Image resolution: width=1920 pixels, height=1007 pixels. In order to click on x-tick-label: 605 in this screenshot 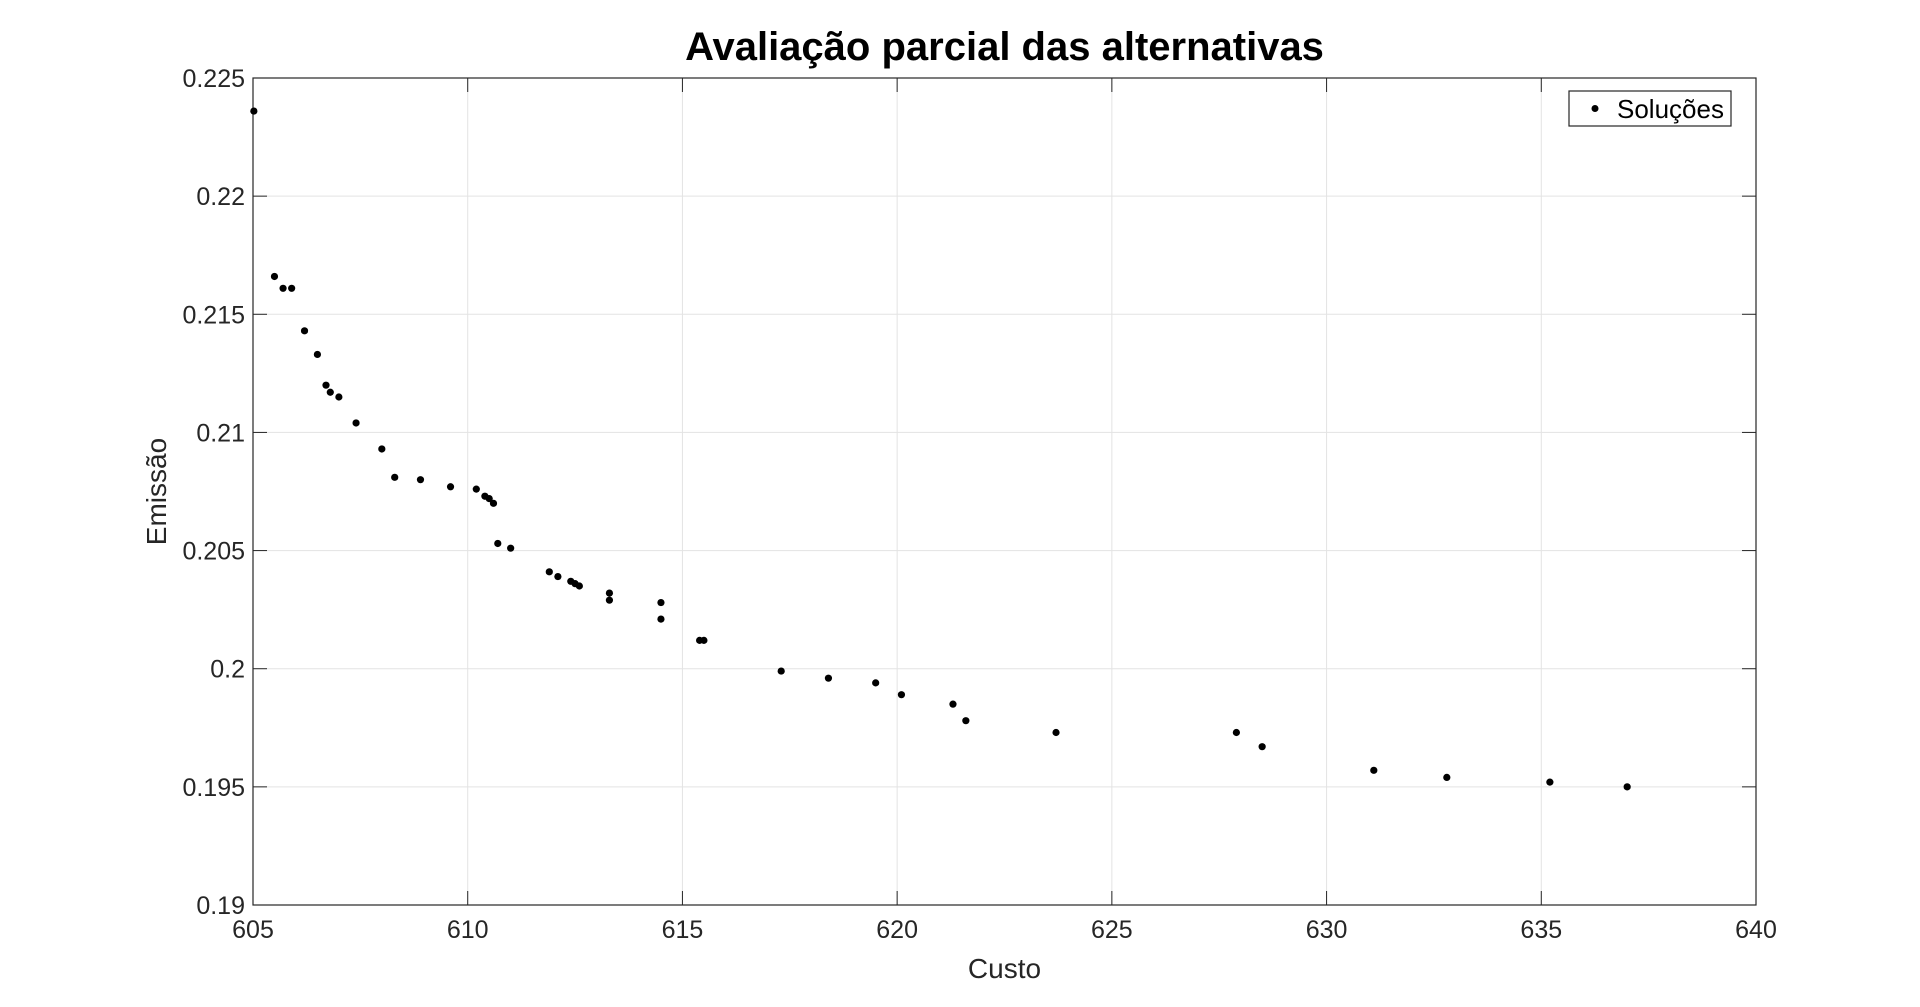, I will do `click(253, 930)`.